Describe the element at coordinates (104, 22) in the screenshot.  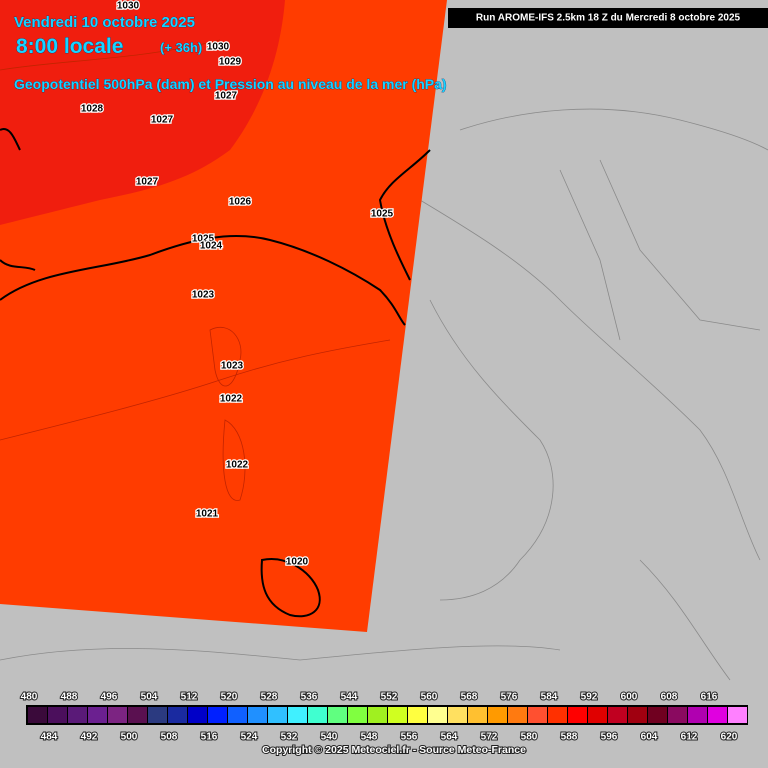
I see `date: Vendredi 10 octobre 2025` at that location.